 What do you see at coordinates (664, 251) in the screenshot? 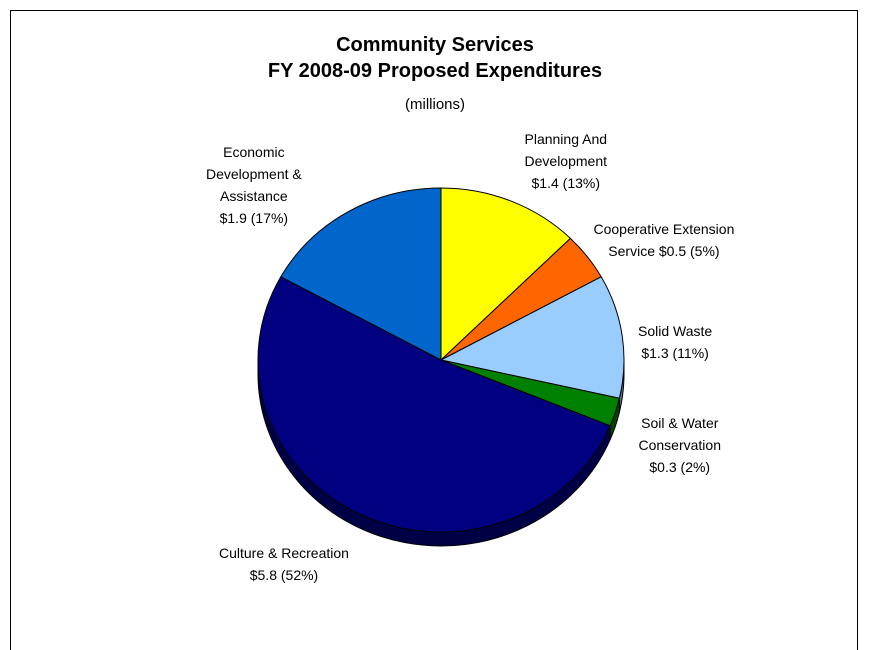
I see `slice-label-1-line-1: Service $0.5 (5%)` at bounding box center [664, 251].